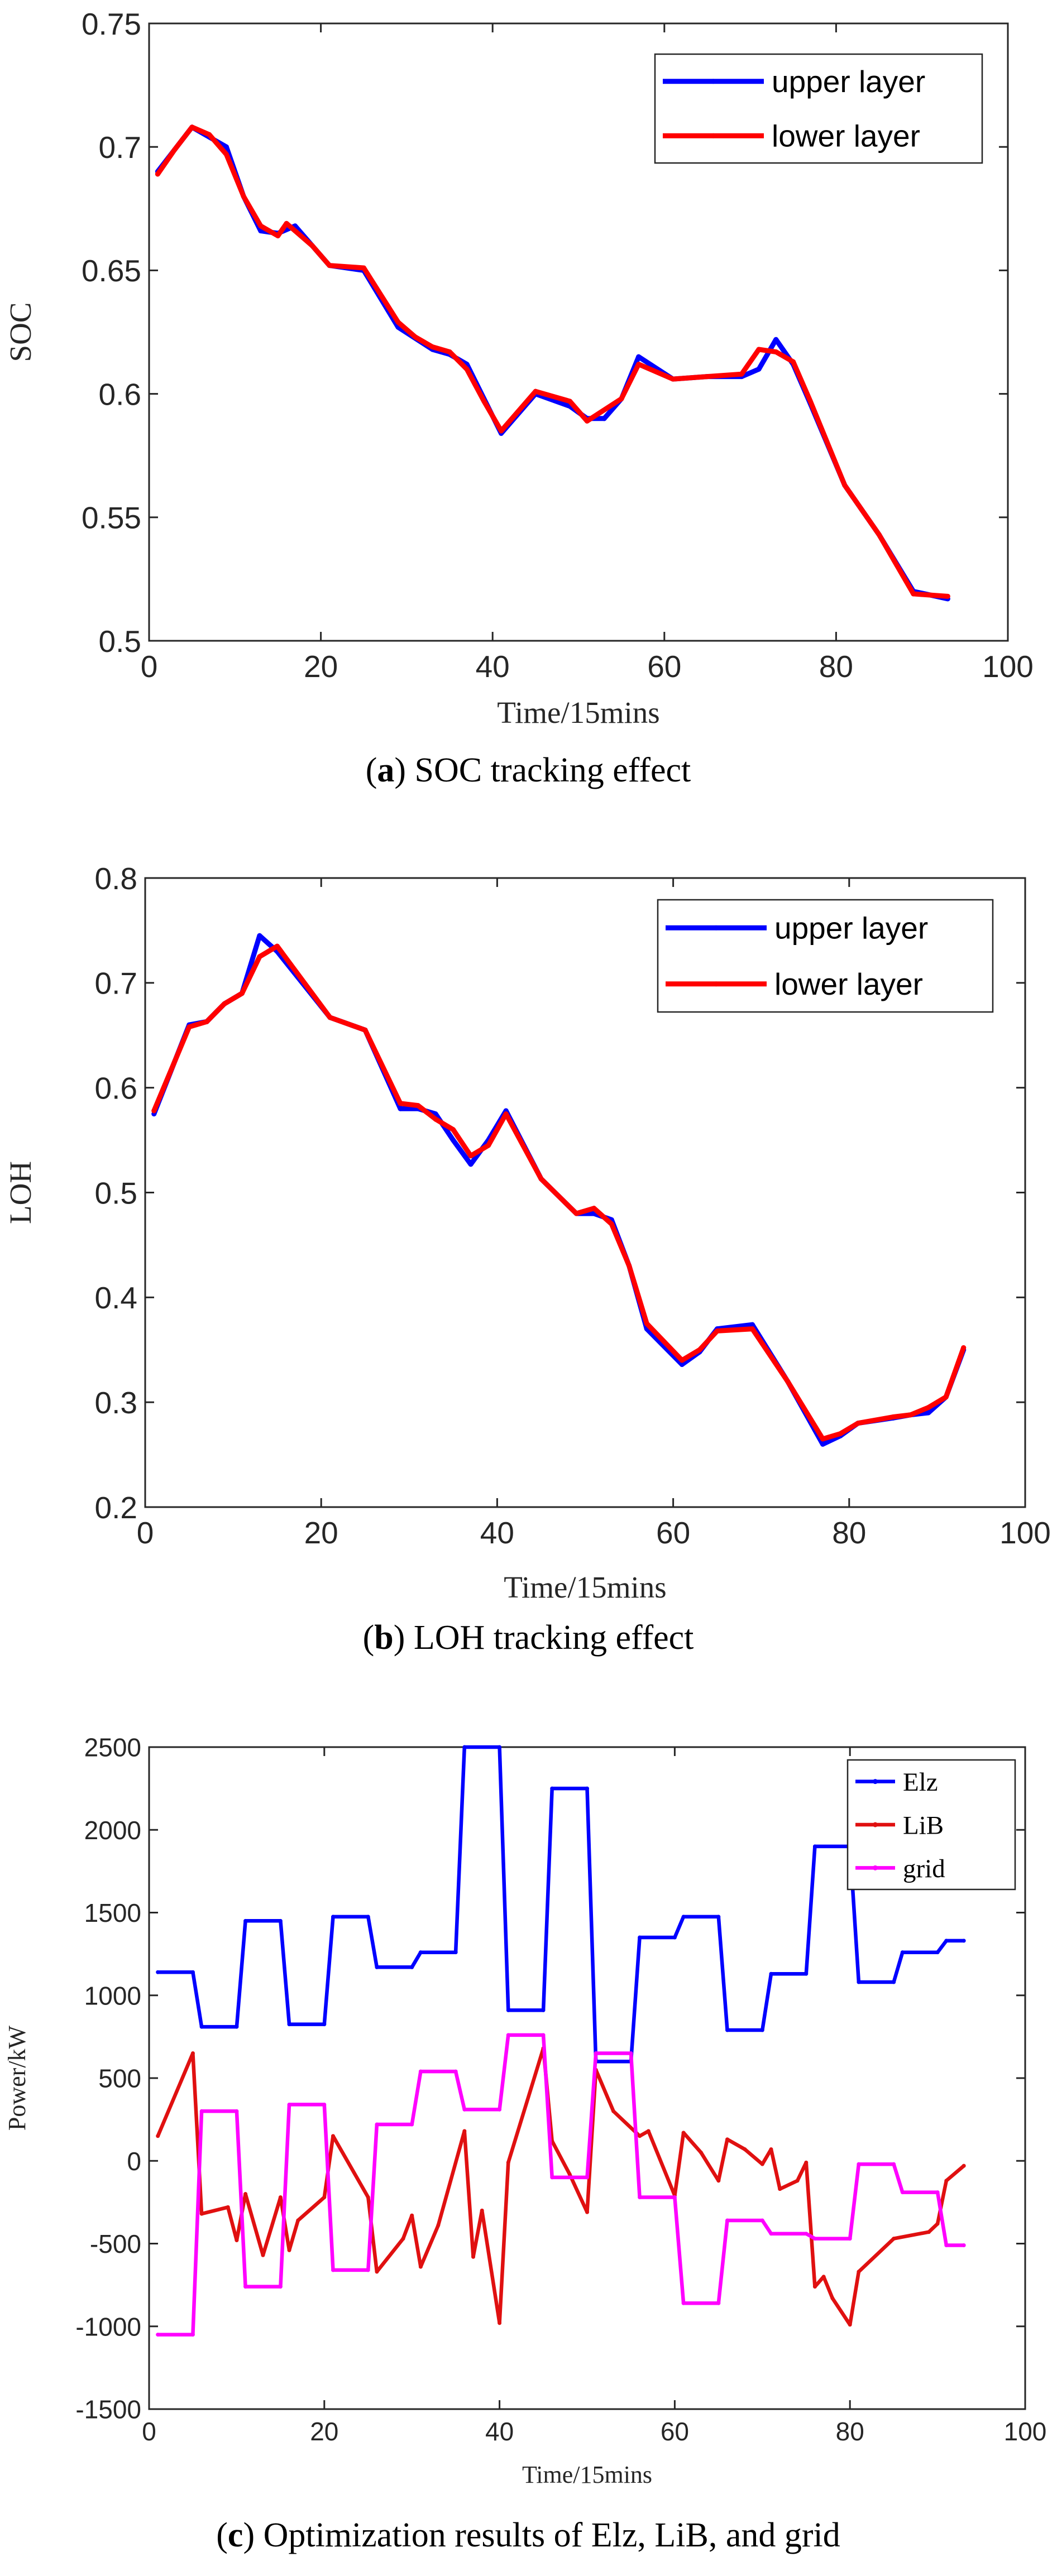 The height and width of the screenshot is (2576, 1057). I want to click on legend-label: LiB, so click(923, 1825).